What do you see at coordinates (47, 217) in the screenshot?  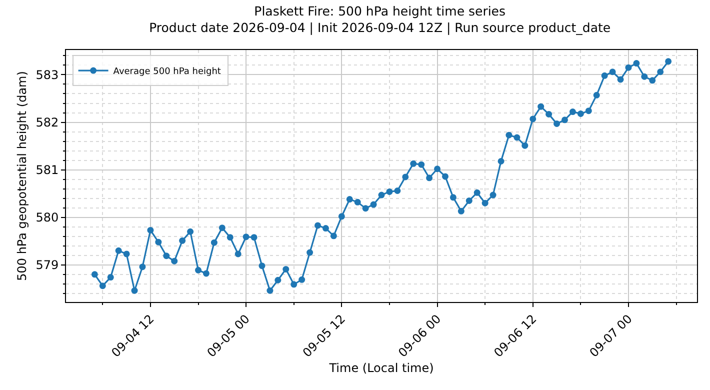 I see `y-tick-label: 580` at bounding box center [47, 217].